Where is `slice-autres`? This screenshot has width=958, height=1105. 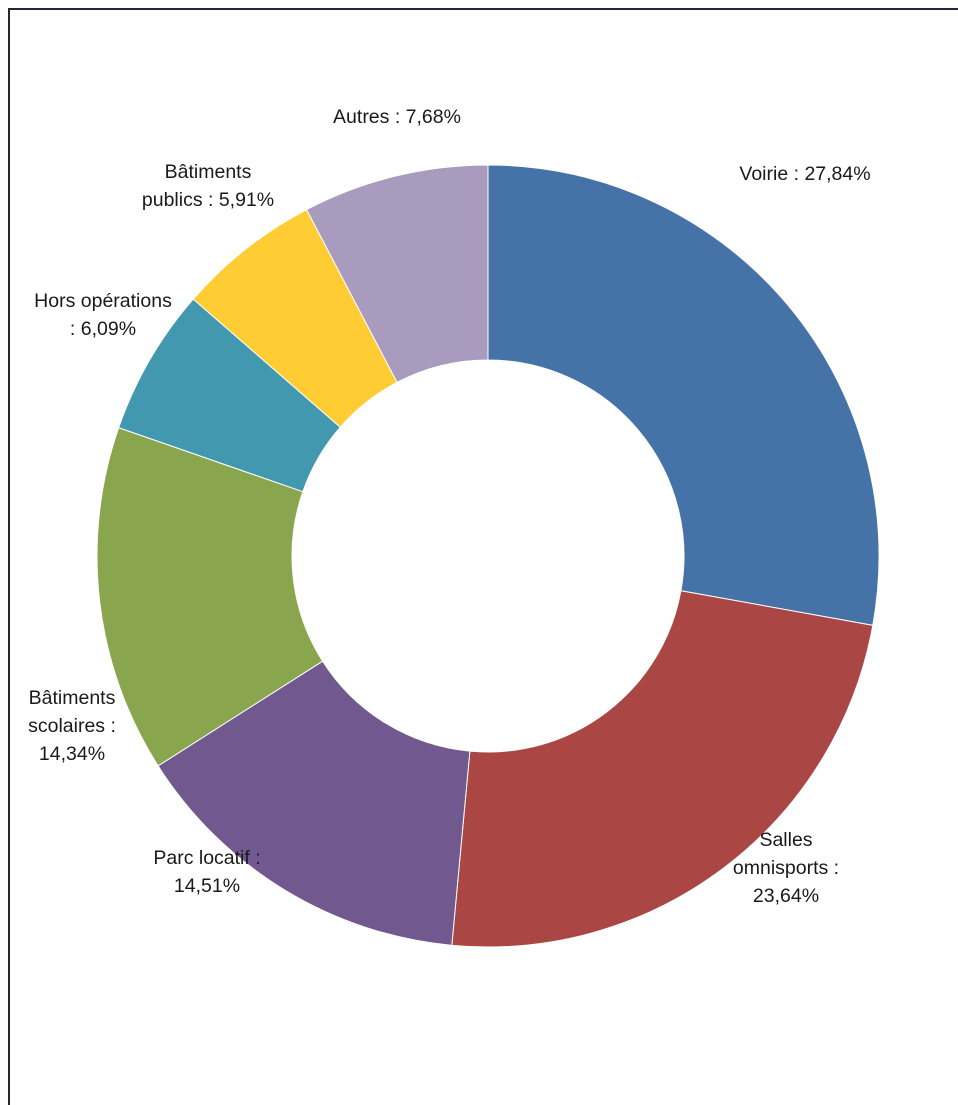
slice-autres is located at coordinates (397, 274).